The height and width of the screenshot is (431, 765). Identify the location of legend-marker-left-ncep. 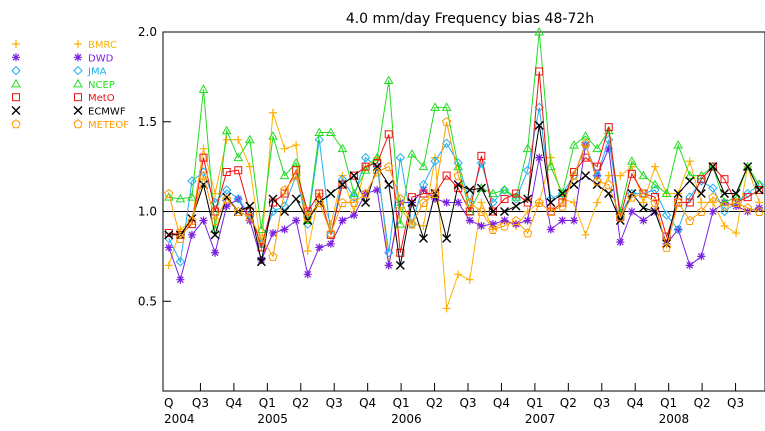
(16, 83).